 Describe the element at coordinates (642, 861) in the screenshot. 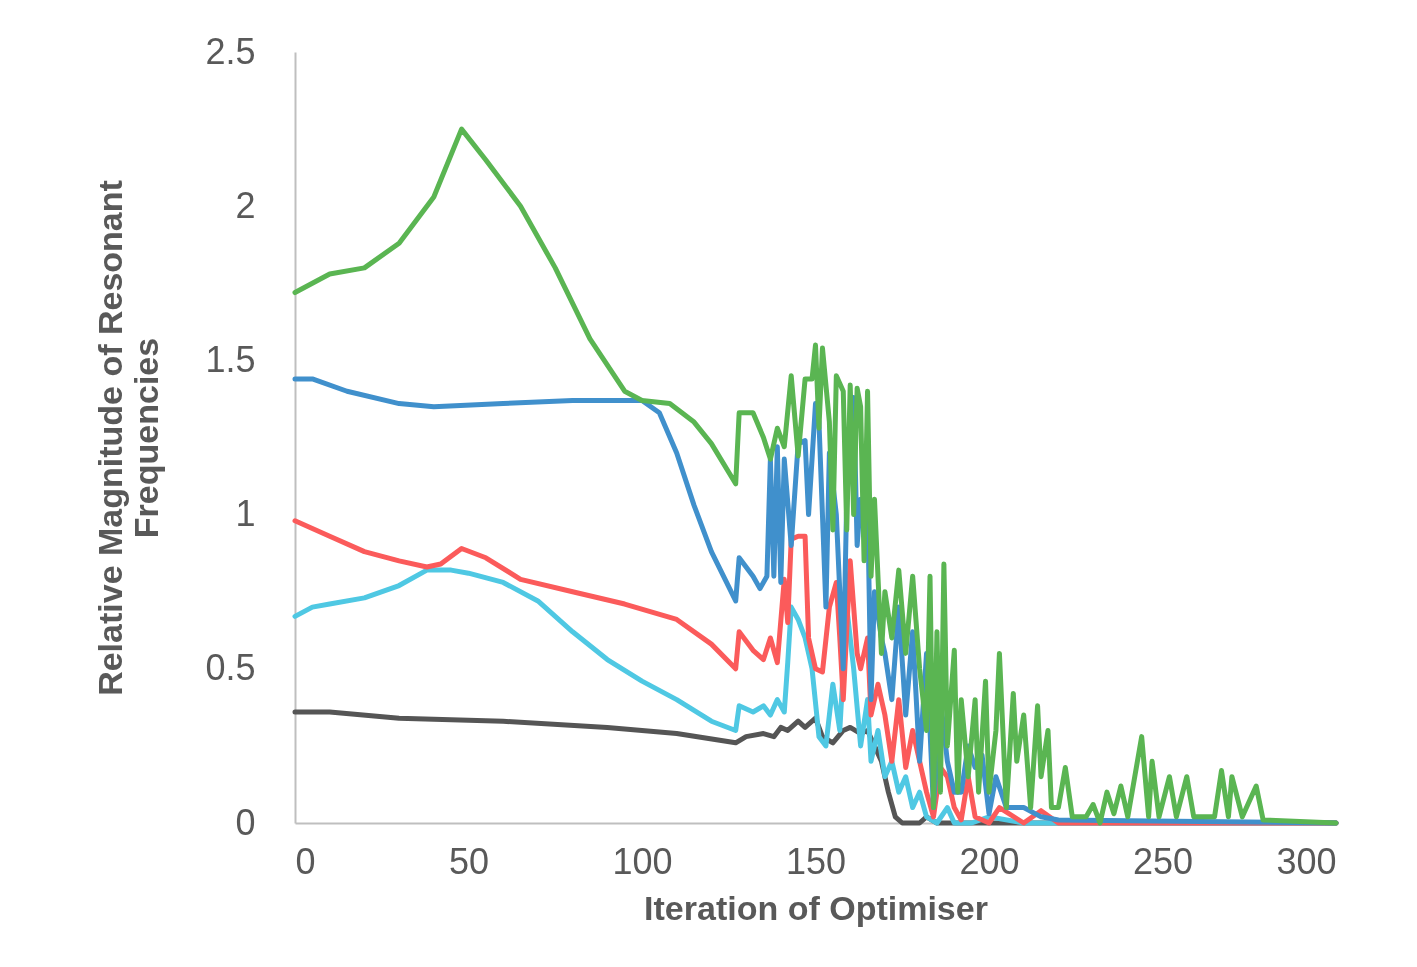

I see `x-tick-label: 100` at that location.